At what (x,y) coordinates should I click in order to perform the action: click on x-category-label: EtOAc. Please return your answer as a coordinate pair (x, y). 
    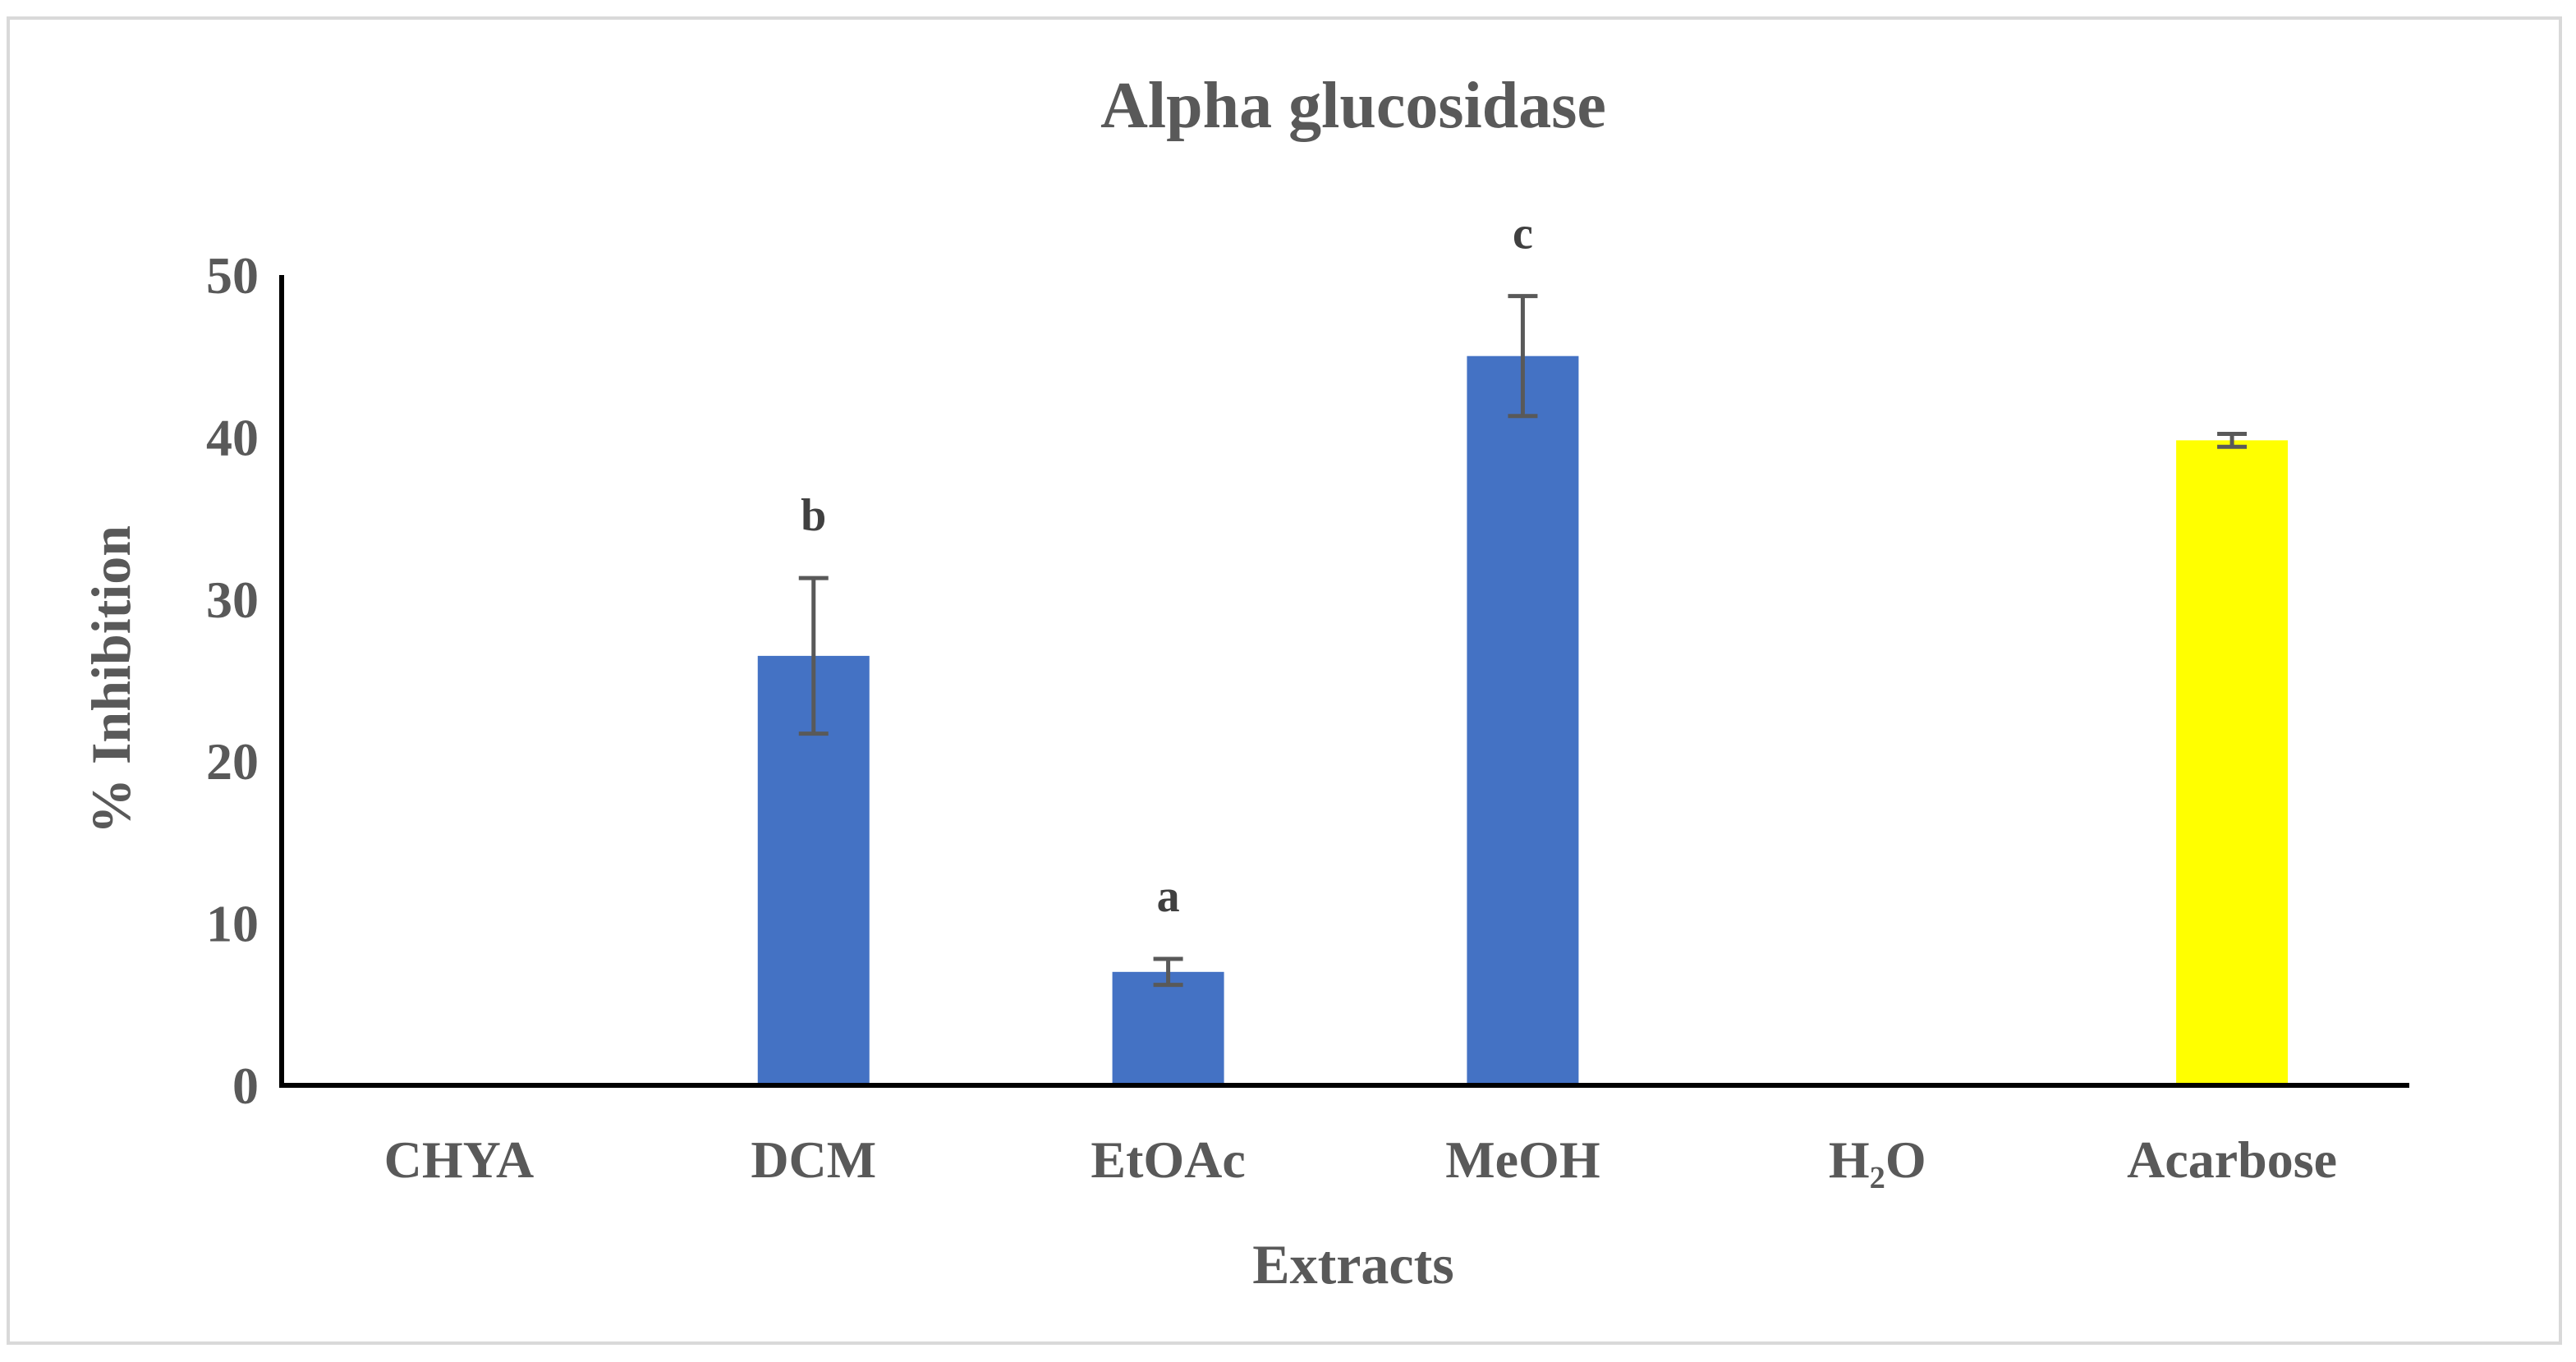
    Looking at the image, I should click on (1168, 1159).